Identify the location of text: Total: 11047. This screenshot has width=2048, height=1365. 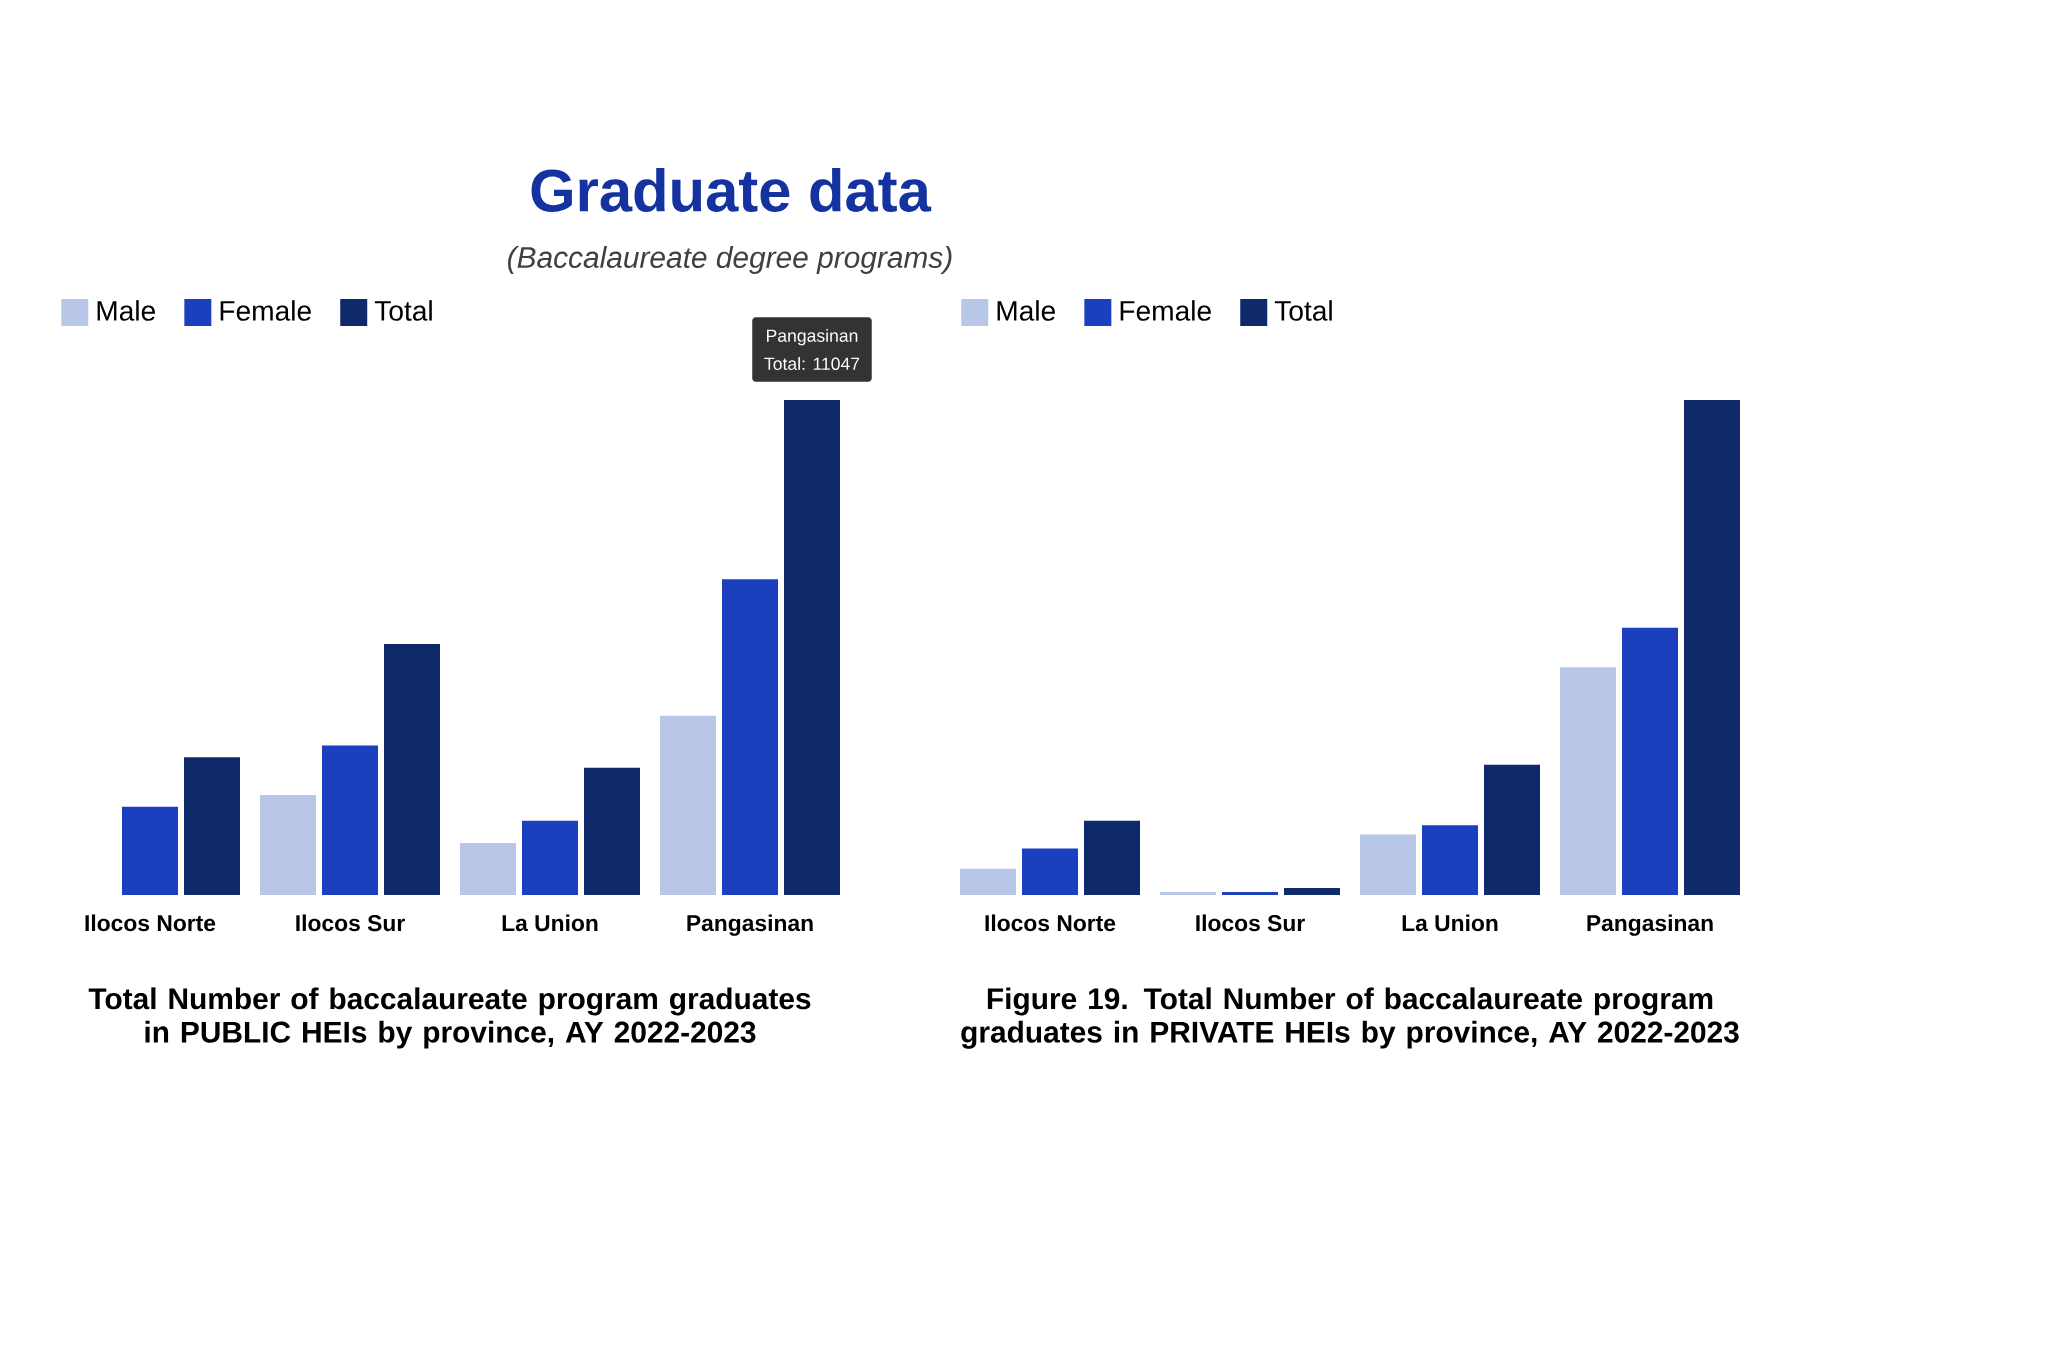
(812, 363).